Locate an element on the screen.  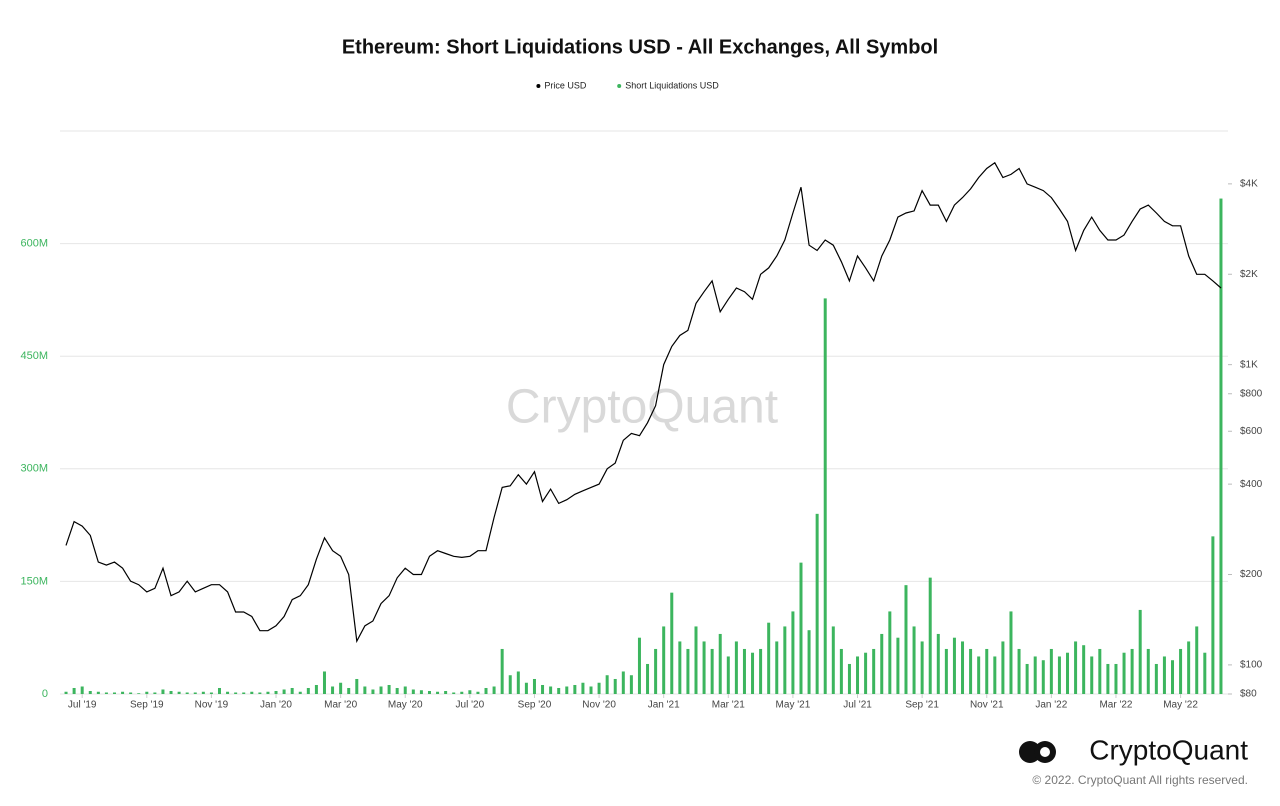
footer-brand: CryptoQuant is located at coordinates (1168, 749).